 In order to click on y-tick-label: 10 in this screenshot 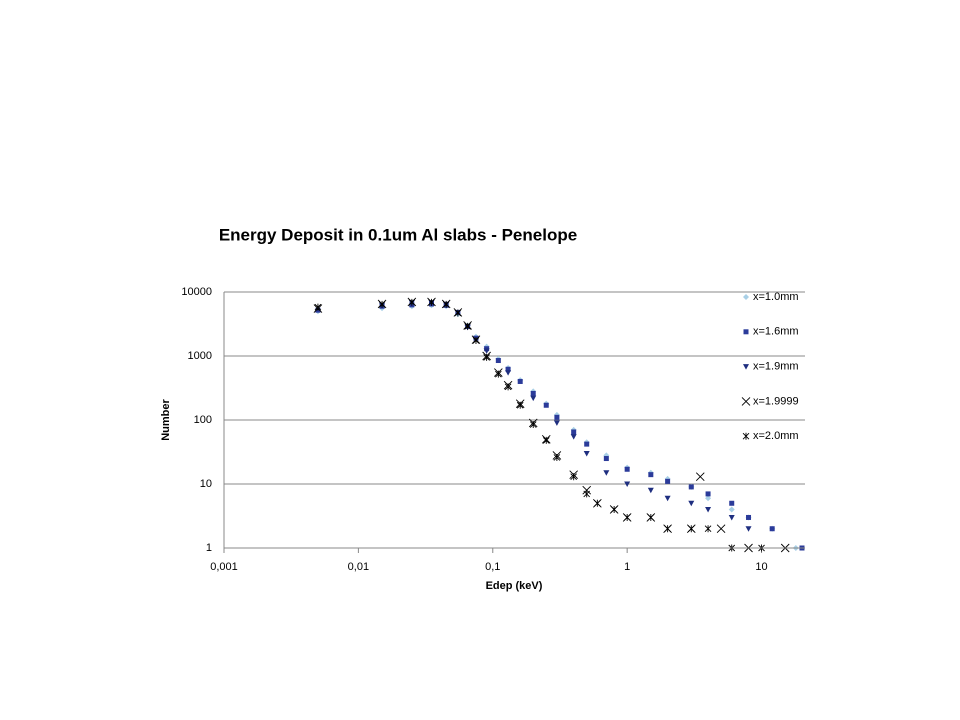, I will do `click(206, 484)`.